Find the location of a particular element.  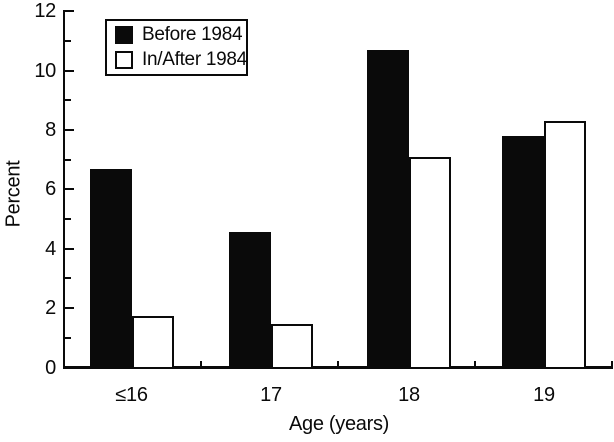

y-tick-label: 8 is located at coordinates (50, 129).